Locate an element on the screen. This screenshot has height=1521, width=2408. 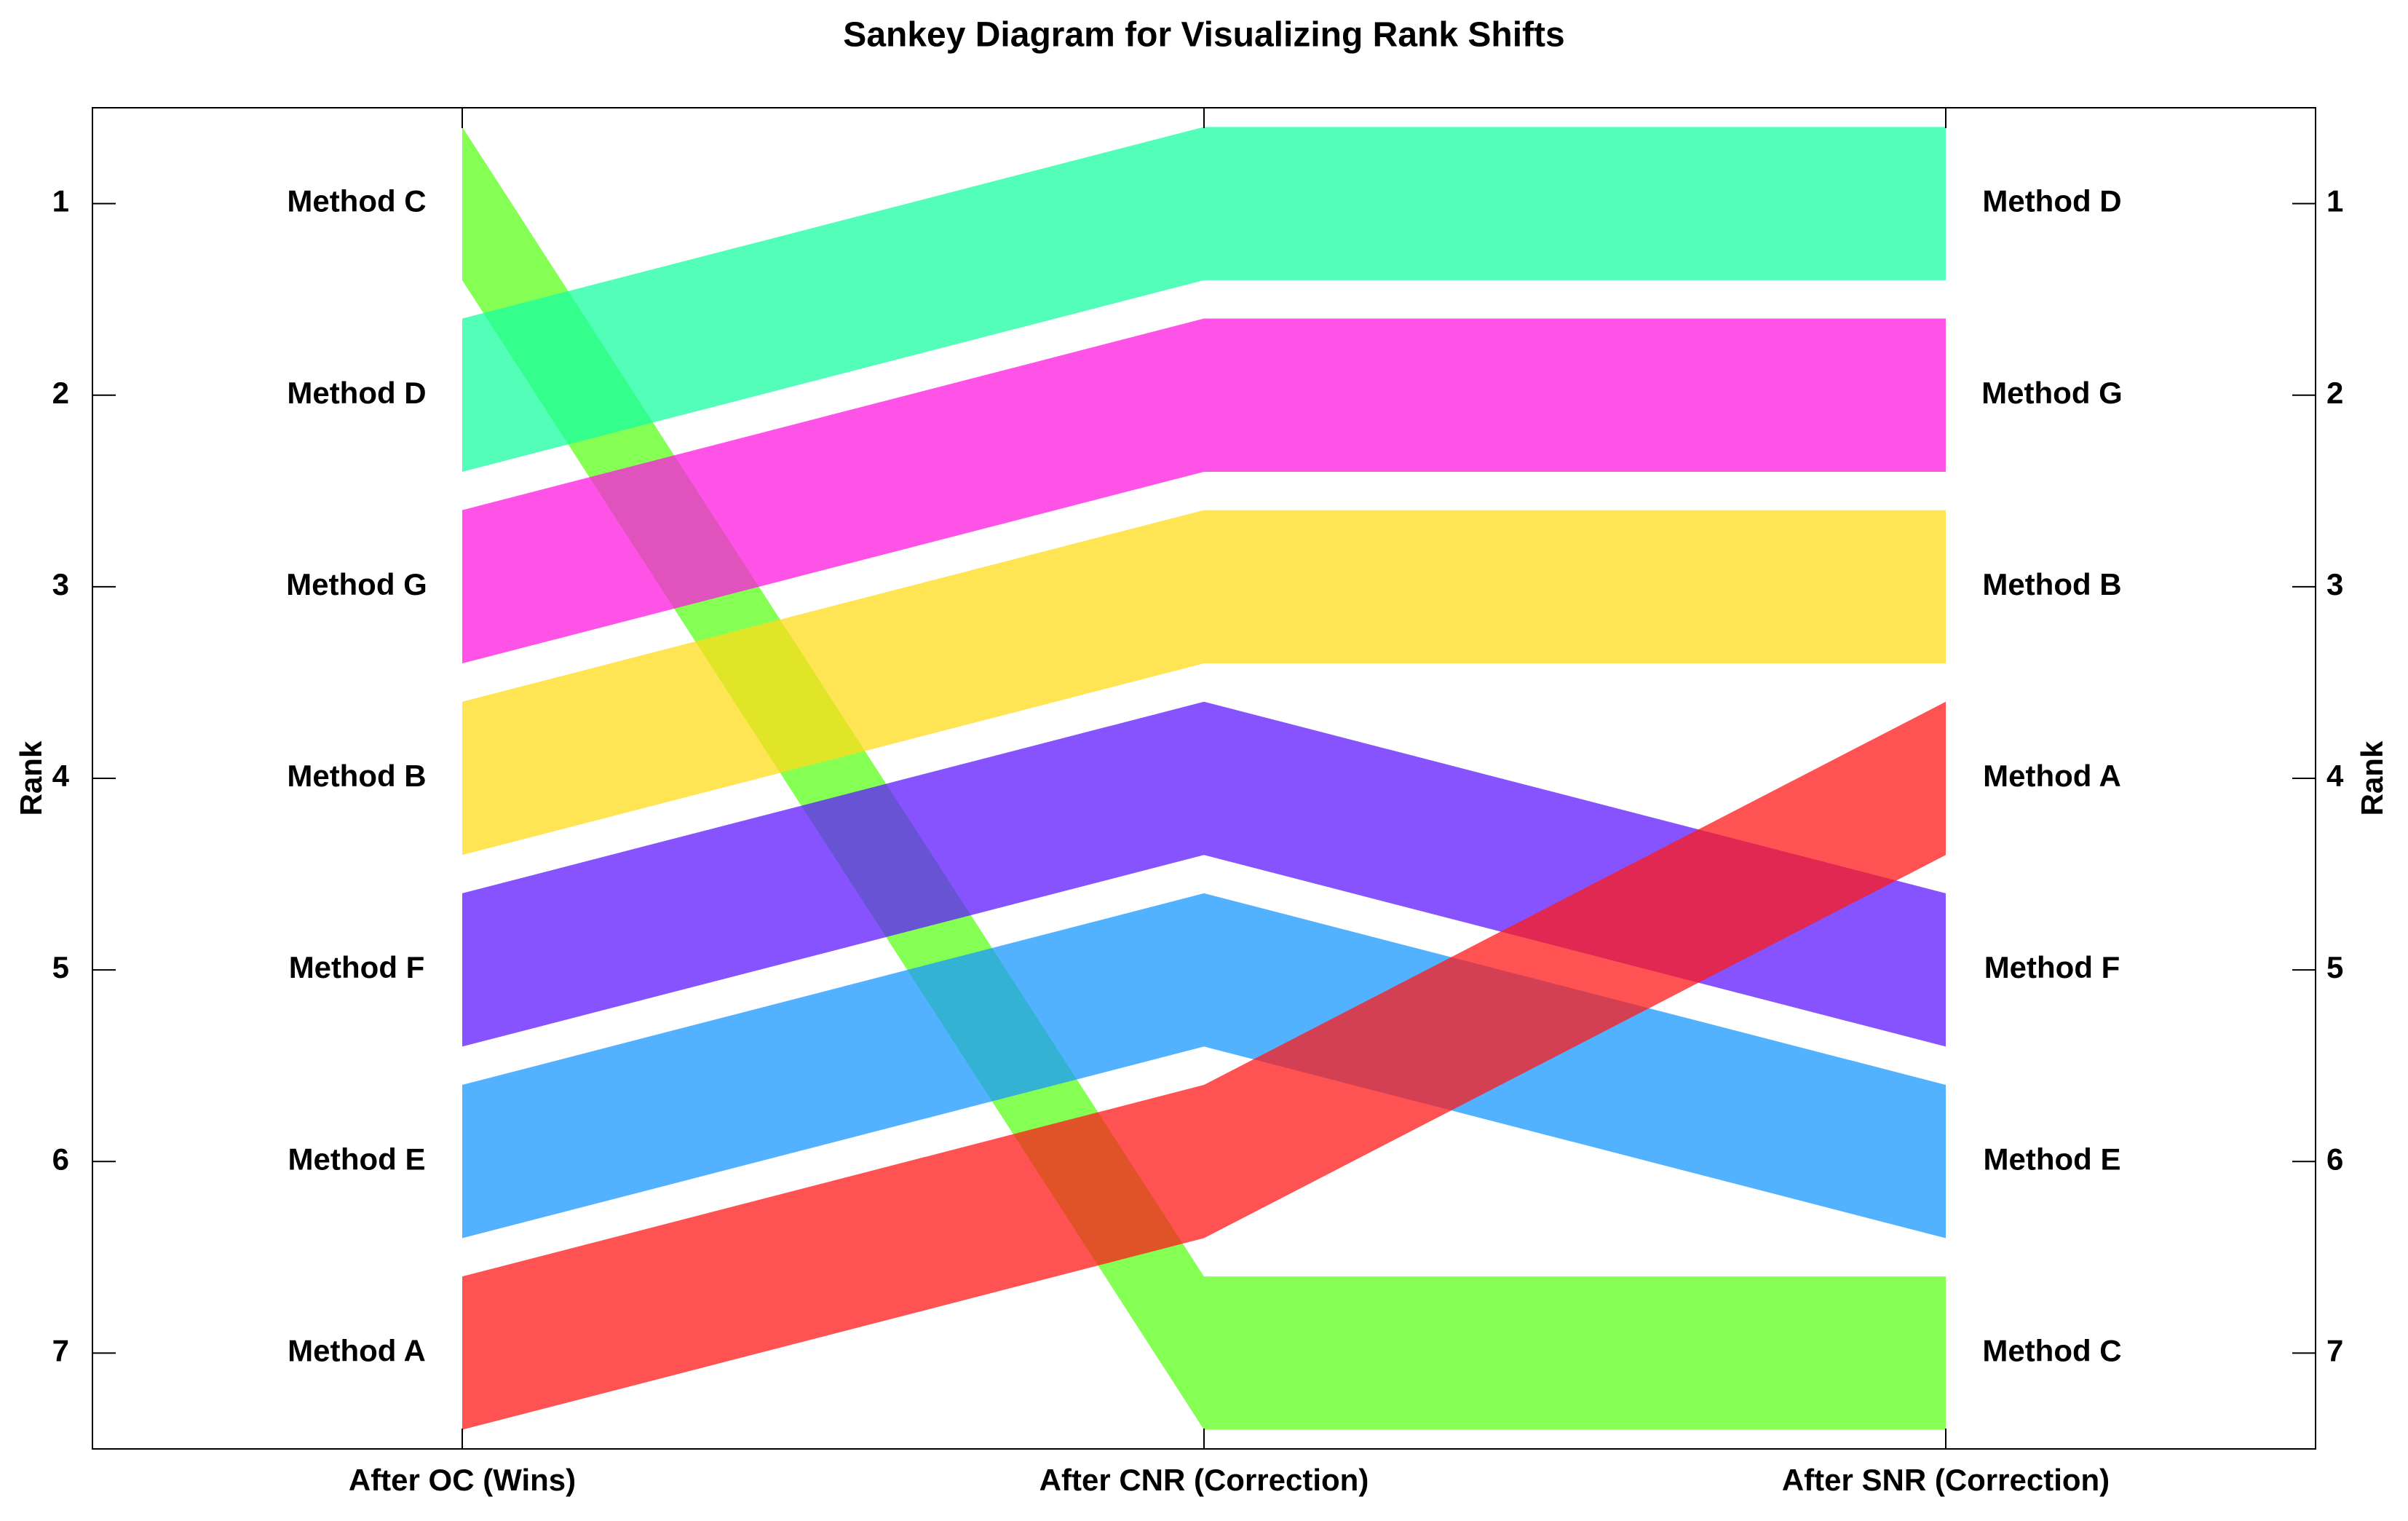
right-label: Method F is located at coordinates (2052, 967).